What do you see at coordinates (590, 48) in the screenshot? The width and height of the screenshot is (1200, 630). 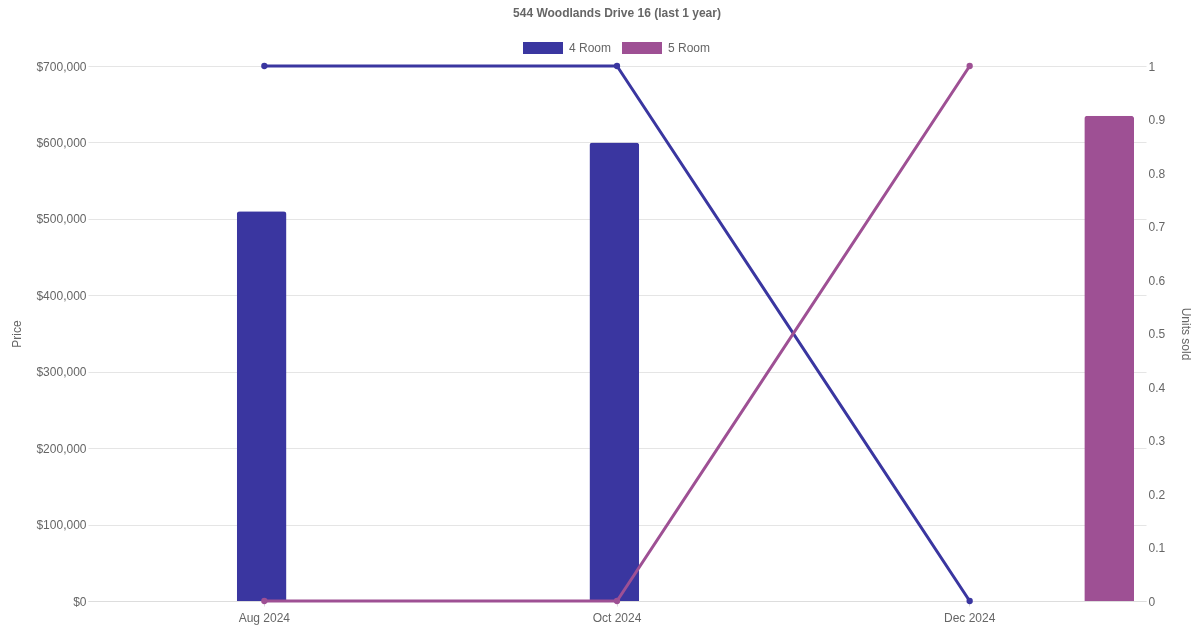 I see `legend-label: 4 Room` at bounding box center [590, 48].